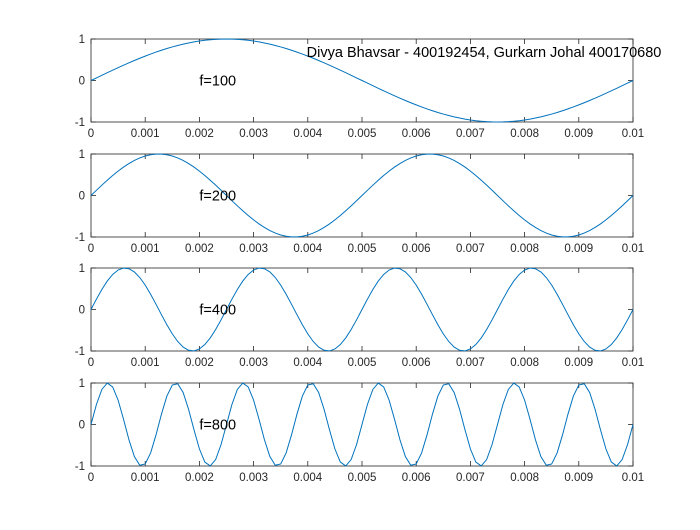  I want to click on series-line-f200, so click(362, 195).